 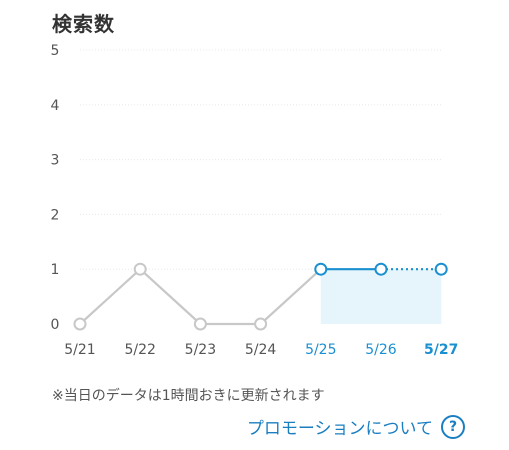 What do you see at coordinates (339, 429) in the screenshot?
I see `promotion-link-label: プロモーションについて` at bounding box center [339, 429].